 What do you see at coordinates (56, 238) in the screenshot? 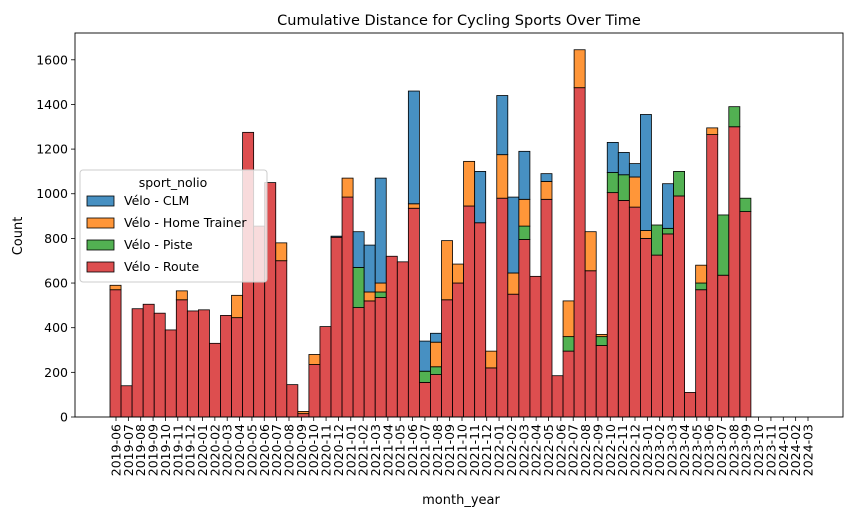
I see `y-tick-label: 800` at bounding box center [56, 238].